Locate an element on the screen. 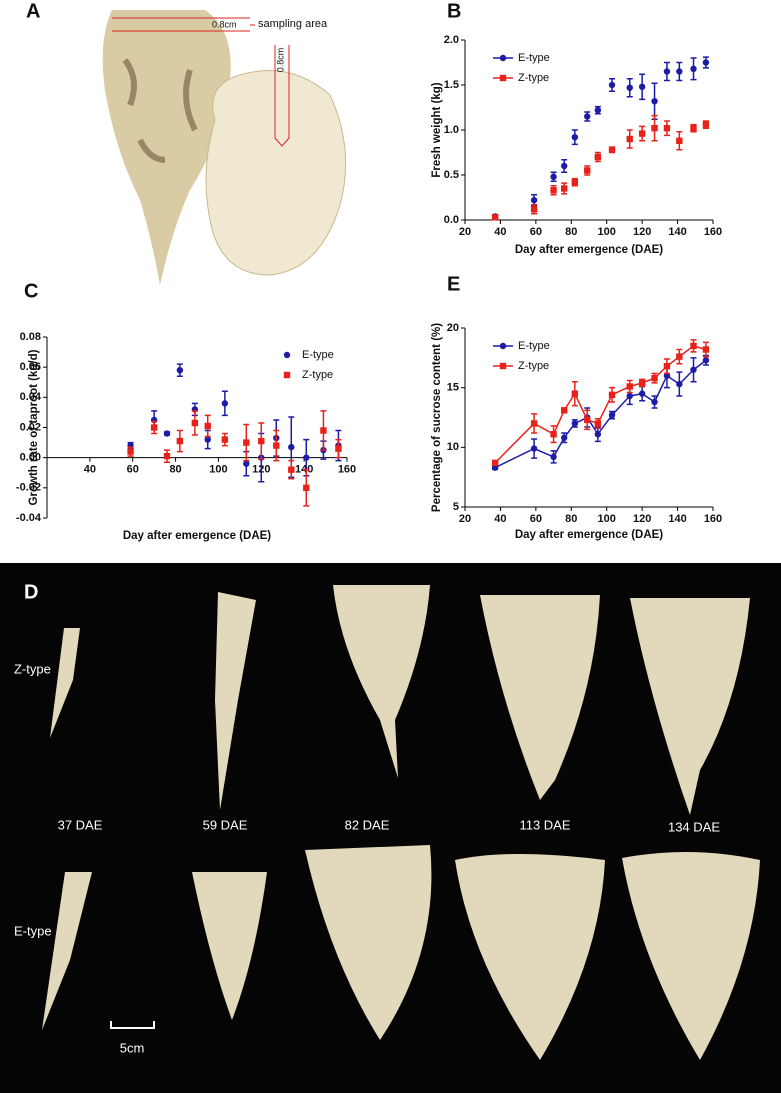  sampling-marker is located at coordinates (282, 96).